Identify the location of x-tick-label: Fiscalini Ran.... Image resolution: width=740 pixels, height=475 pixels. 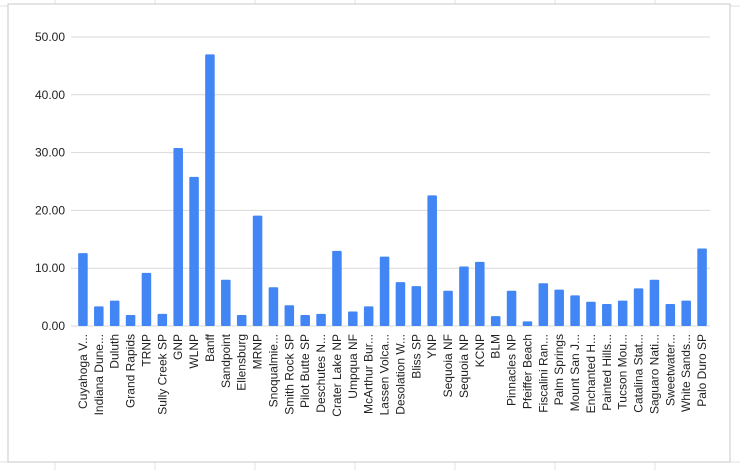
(543, 373).